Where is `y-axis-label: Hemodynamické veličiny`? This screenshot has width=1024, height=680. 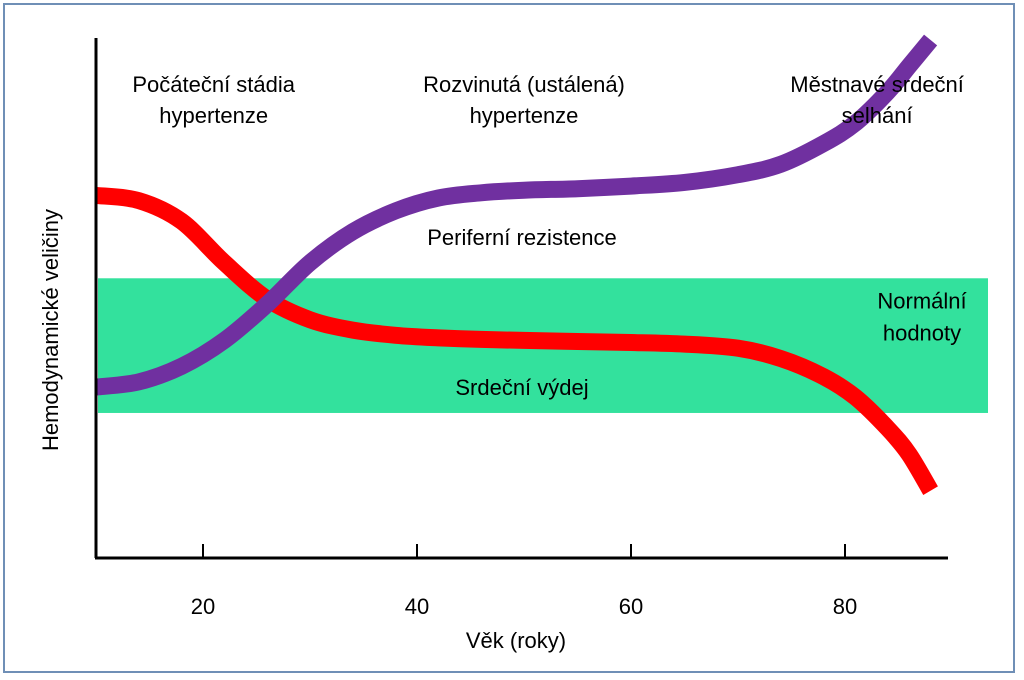 y-axis-label: Hemodynamické veličiny is located at coordinates (50, 330).